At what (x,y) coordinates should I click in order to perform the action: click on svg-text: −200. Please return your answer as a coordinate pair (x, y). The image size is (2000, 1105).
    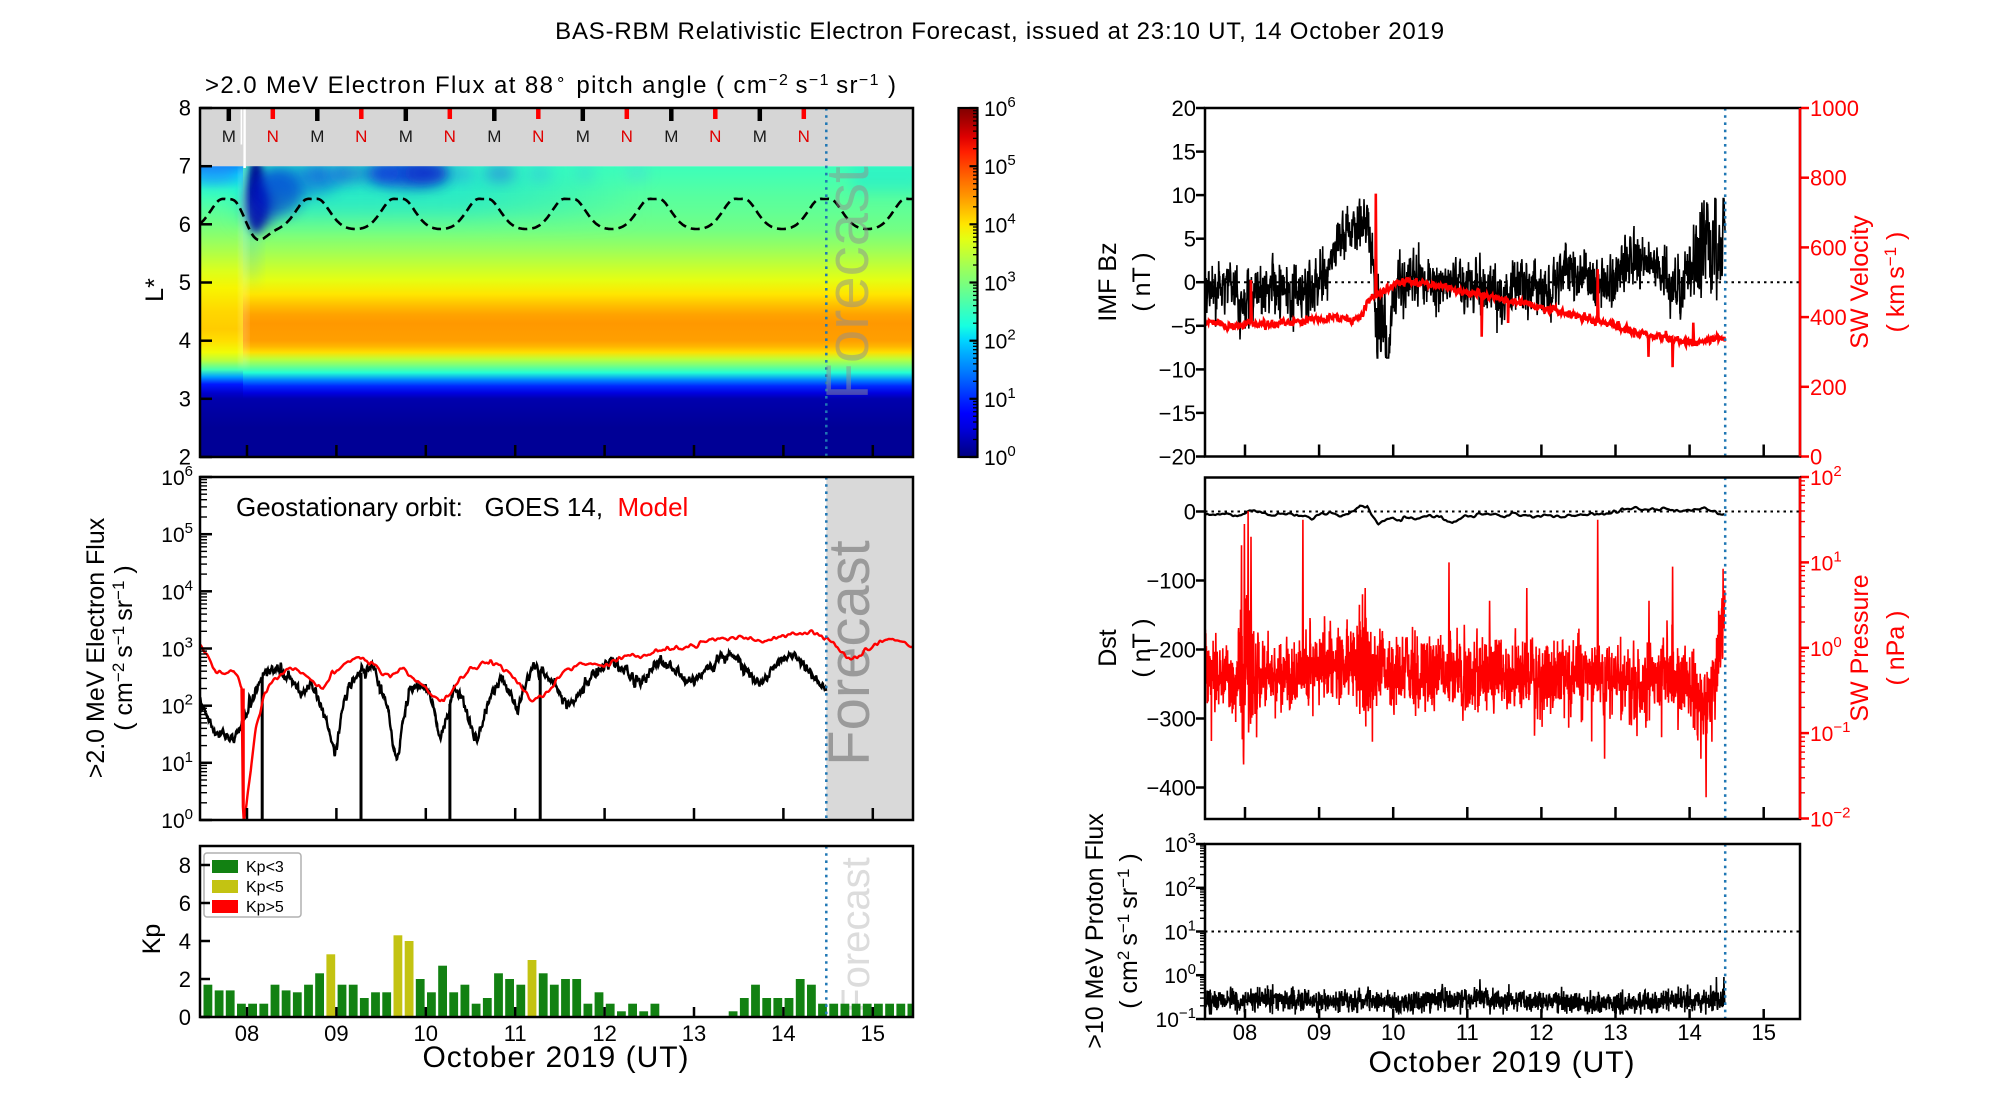
    Looking at the image, I should click on (1171, 650).